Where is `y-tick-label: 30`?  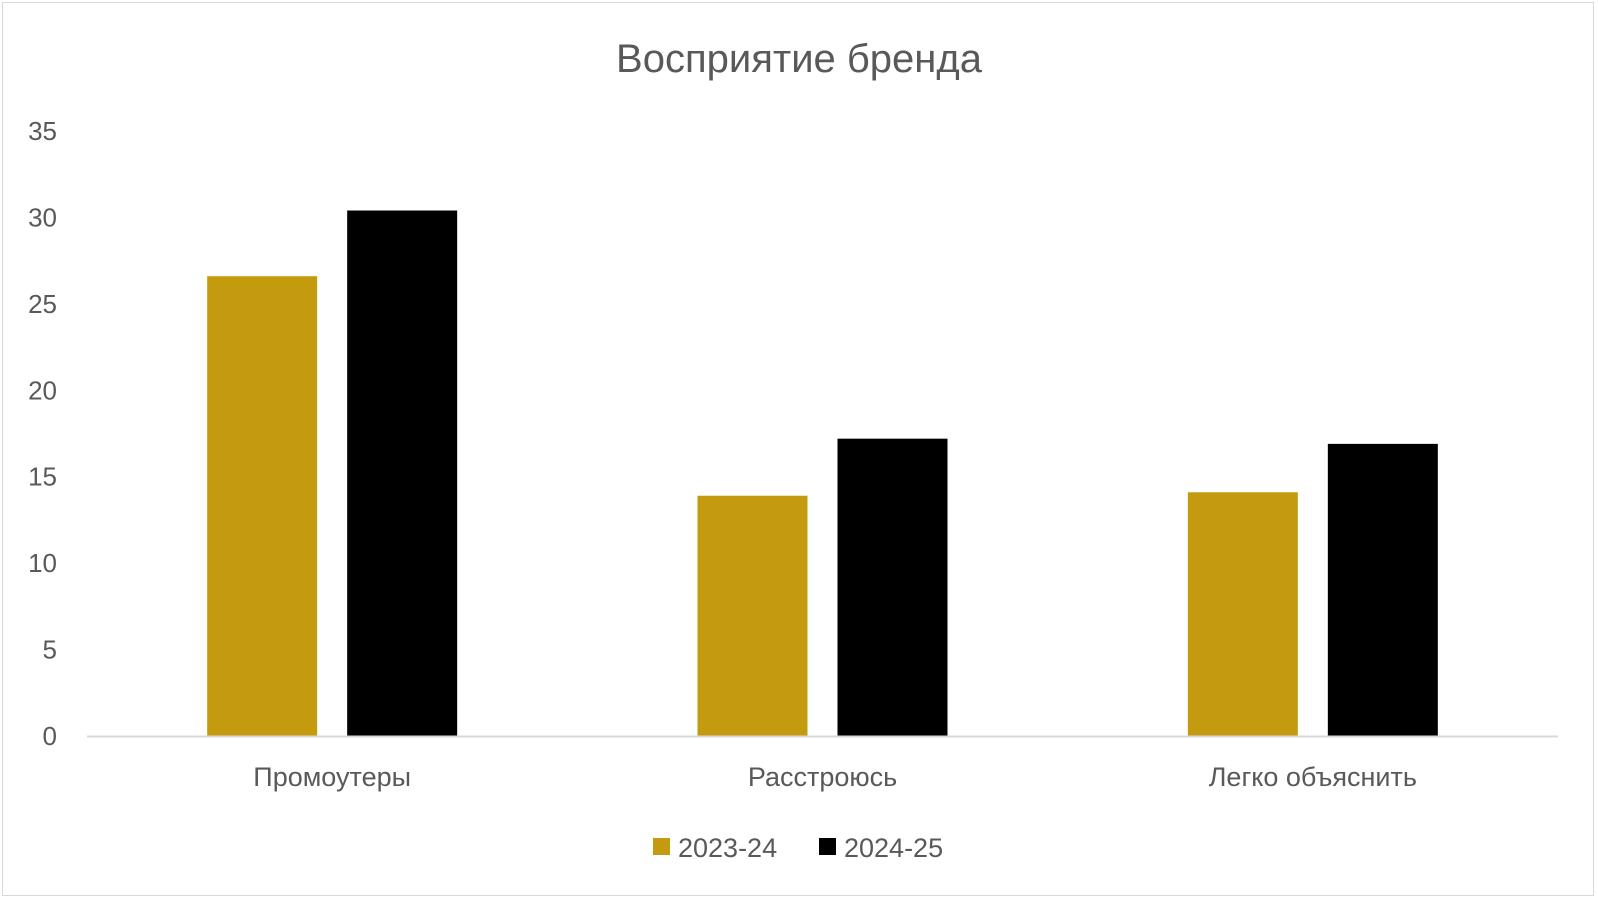
y-tick-label: 30 is located at coordinates (42, 217).